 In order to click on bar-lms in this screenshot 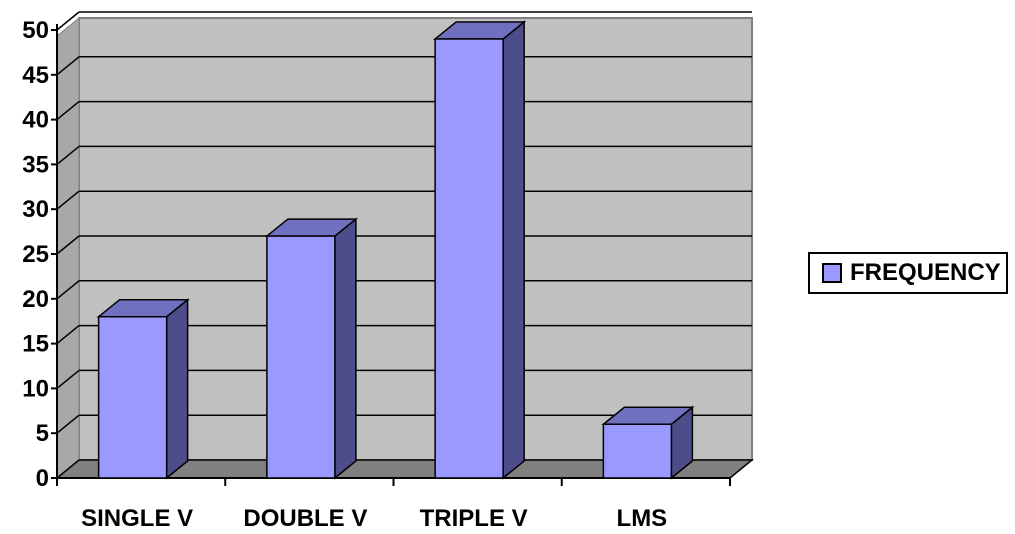, I will do `click(648, 442)`.